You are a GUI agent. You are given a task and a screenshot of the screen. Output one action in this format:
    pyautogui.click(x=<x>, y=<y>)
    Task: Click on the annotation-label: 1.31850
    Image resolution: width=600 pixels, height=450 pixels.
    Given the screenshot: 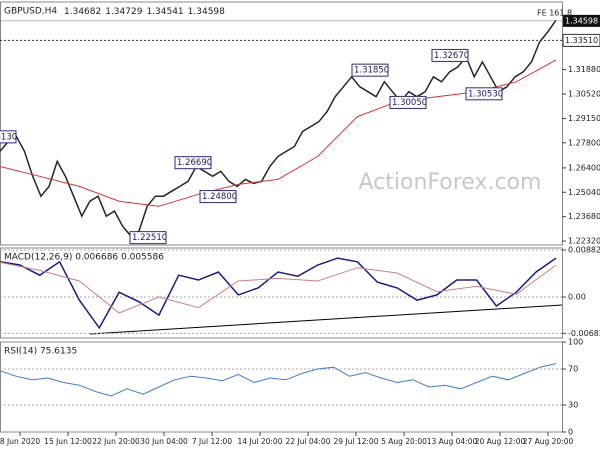 What is the action you would take?
    pyautogui.click(x=371, y=71)
    